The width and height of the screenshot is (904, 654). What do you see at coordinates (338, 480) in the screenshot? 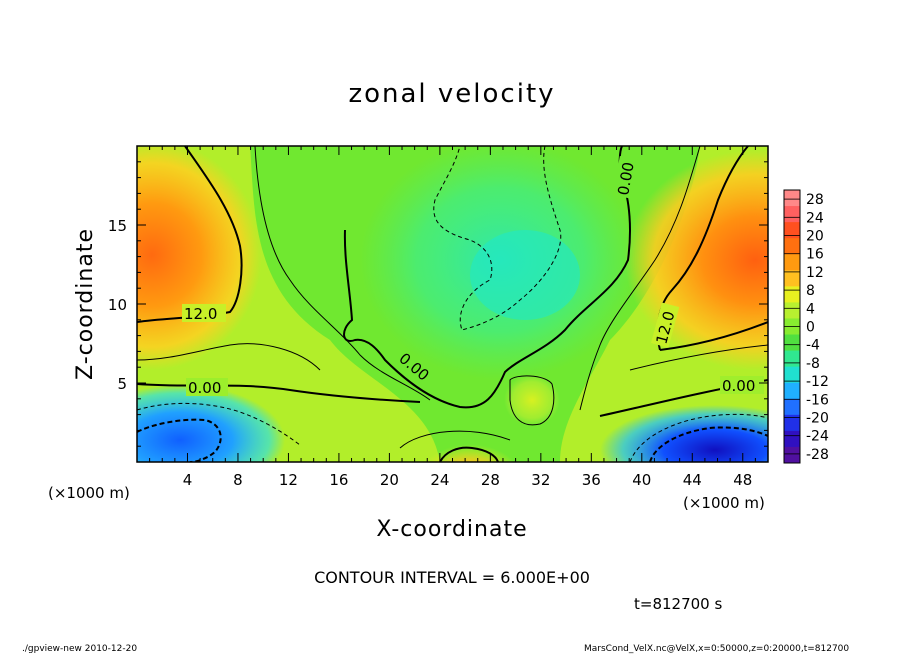
I see `x-tick-label: 16` at bounding box center [338, 480].